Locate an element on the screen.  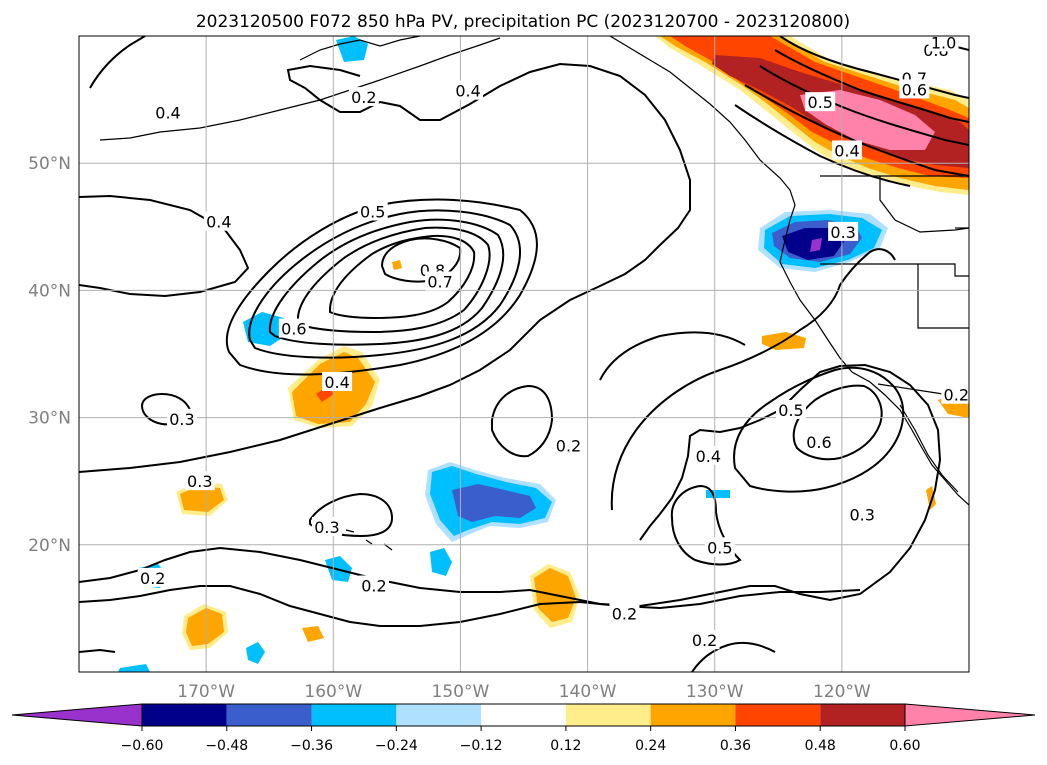
contour-label: 0.7 is located at coordinates (439, 281).